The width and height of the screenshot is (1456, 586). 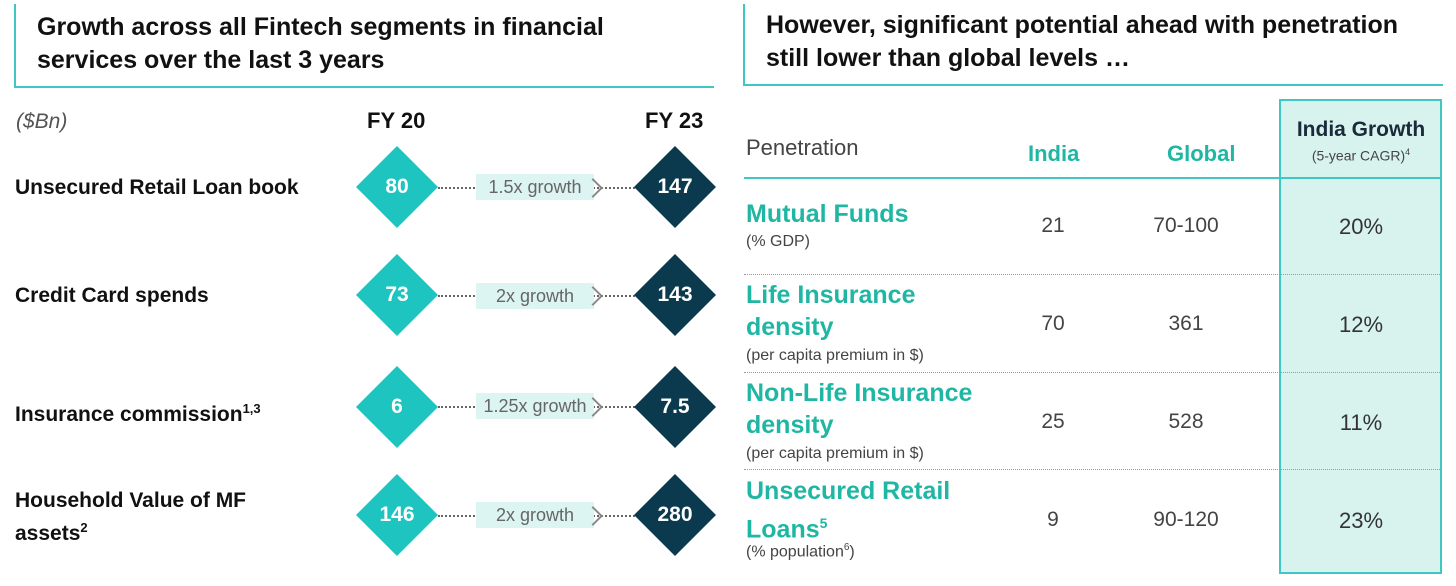 What do you see at coordinates (675, 294) in the screenshot?
I see `fy23-value: 143` at bounding box center [675, 294].